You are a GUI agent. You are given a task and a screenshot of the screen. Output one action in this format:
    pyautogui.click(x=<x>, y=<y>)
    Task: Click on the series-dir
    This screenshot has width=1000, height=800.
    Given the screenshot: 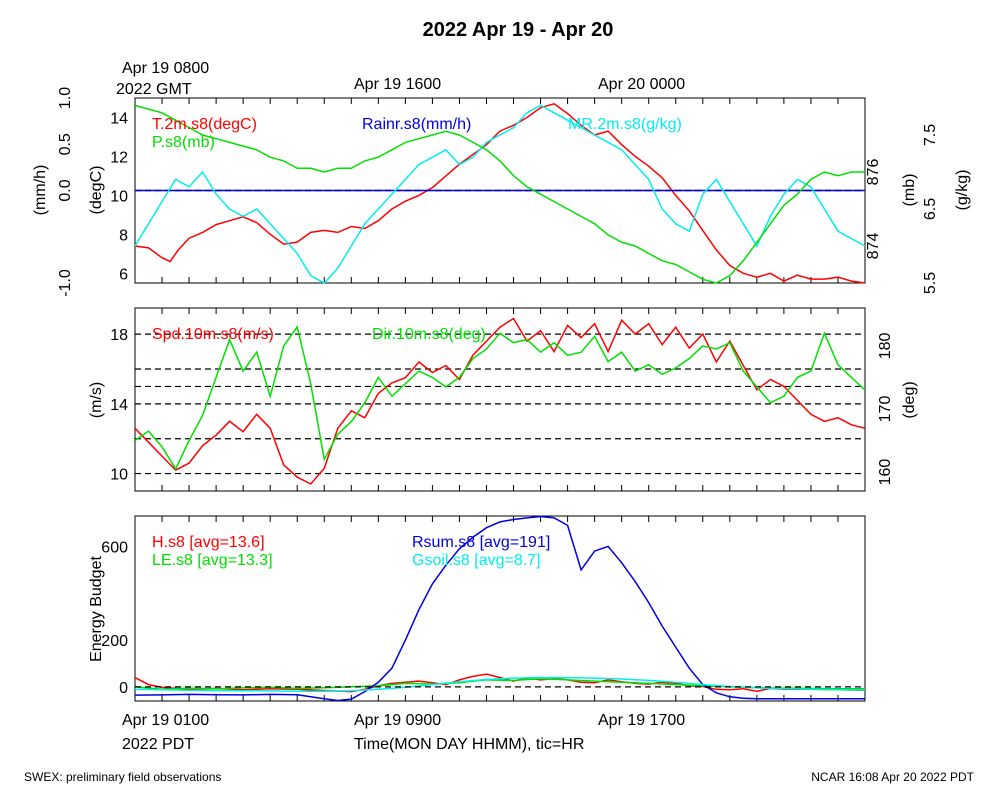 What is the action you would take?
    pyautogui.click(x=500, y=398)
    